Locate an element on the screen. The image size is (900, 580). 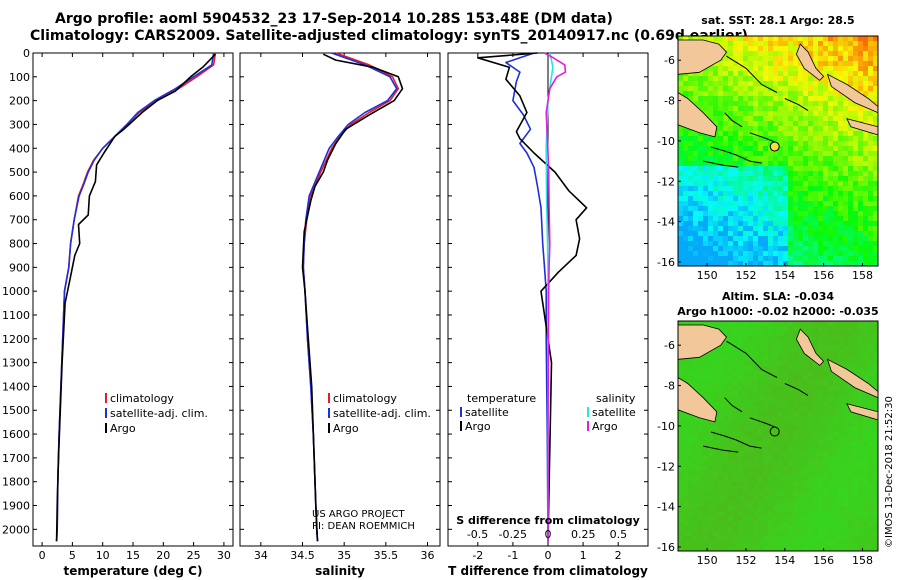
difference-x-axis-label: T difference from climatology is located at coordinates (548, 571).